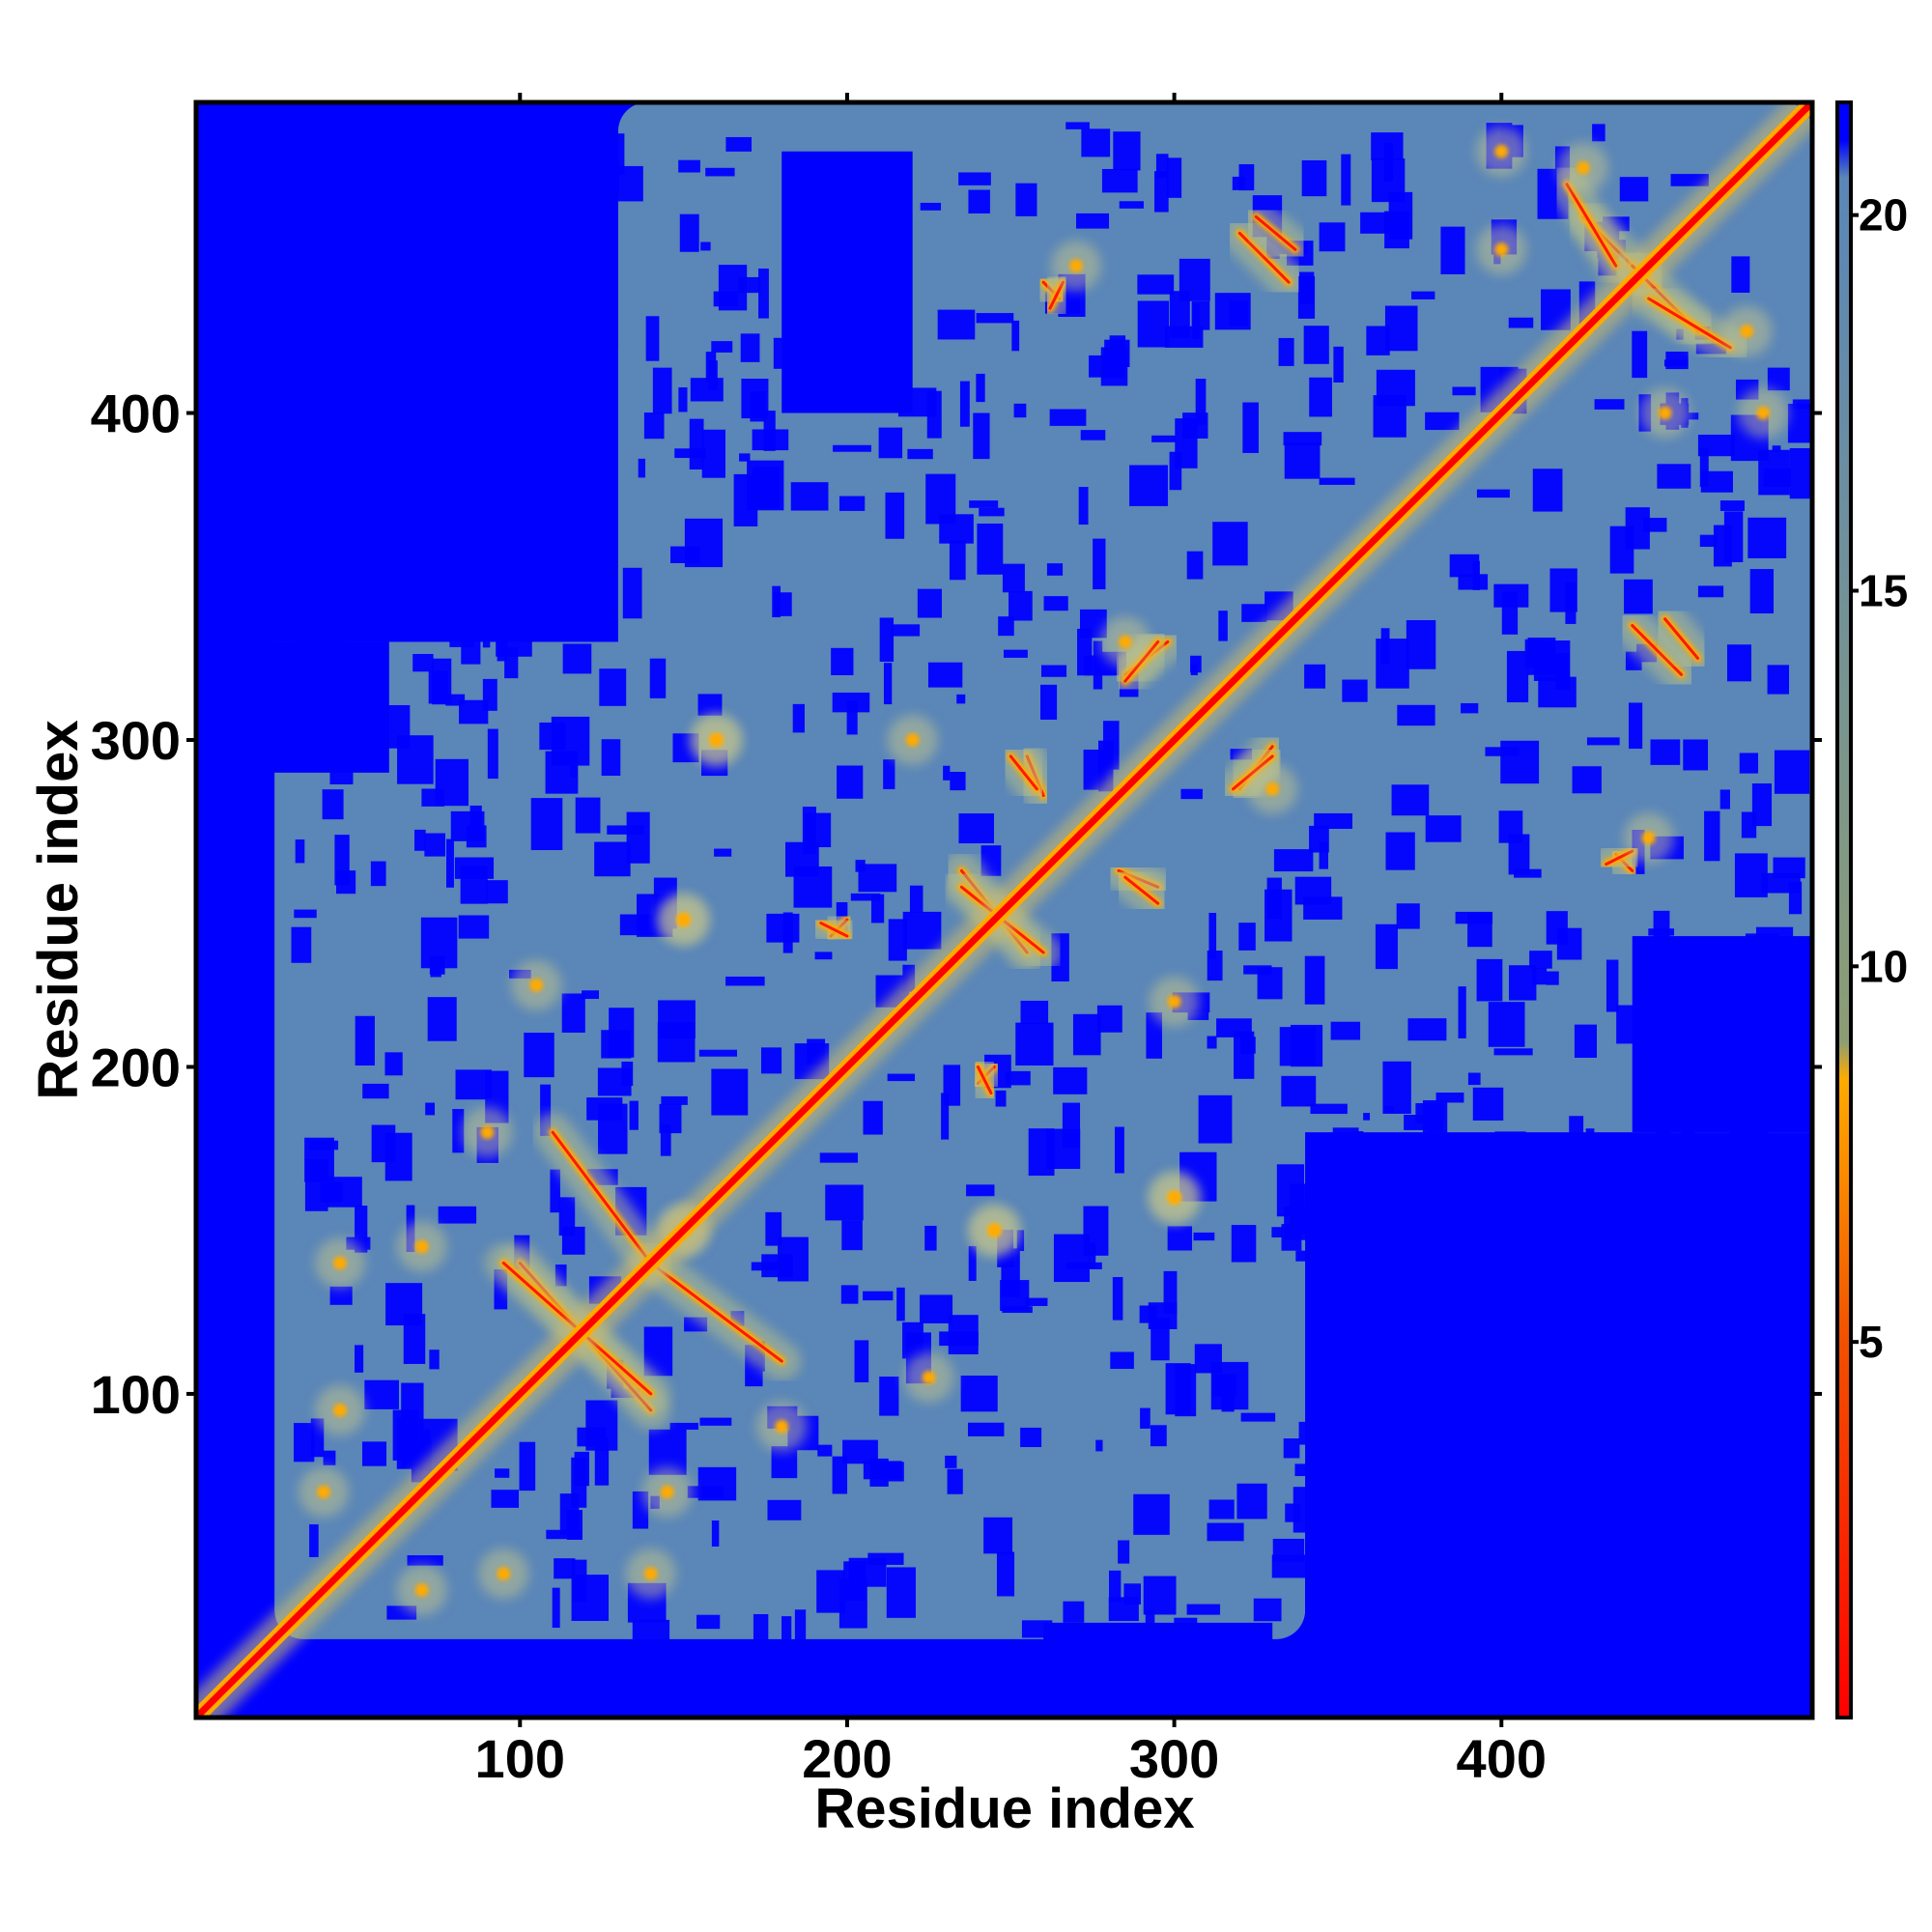  I want to click on colorbar-fill, so click(1844, 910).